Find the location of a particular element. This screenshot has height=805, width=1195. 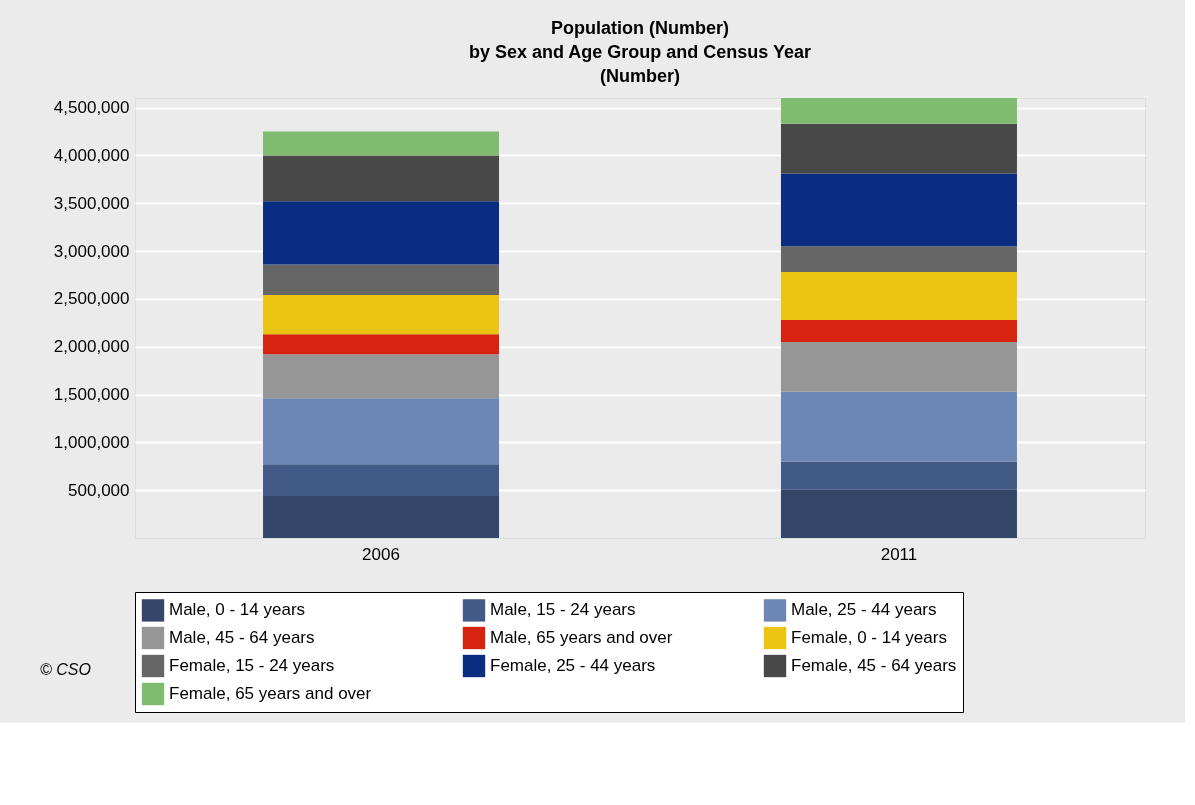

legend-label: Male, 15 - 24 years is located at coordinates (563, 610).